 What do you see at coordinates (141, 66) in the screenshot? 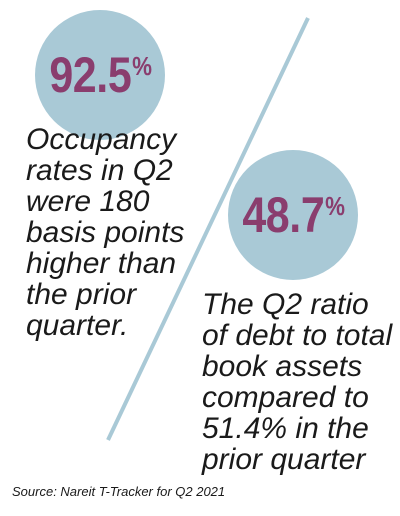
I see `stat-1-percent-sign: %` at bounding box center [141, 66].